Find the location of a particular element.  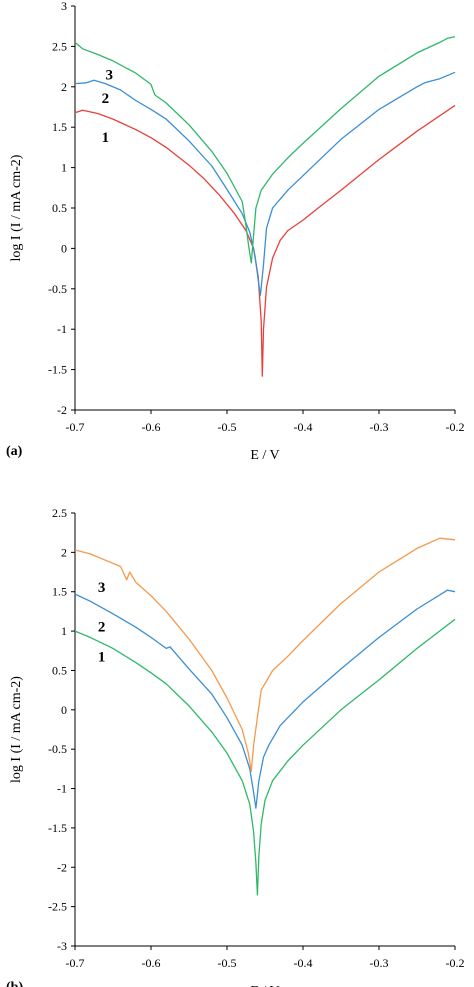

panel-label: (b) is located at coordinates (14, 983).